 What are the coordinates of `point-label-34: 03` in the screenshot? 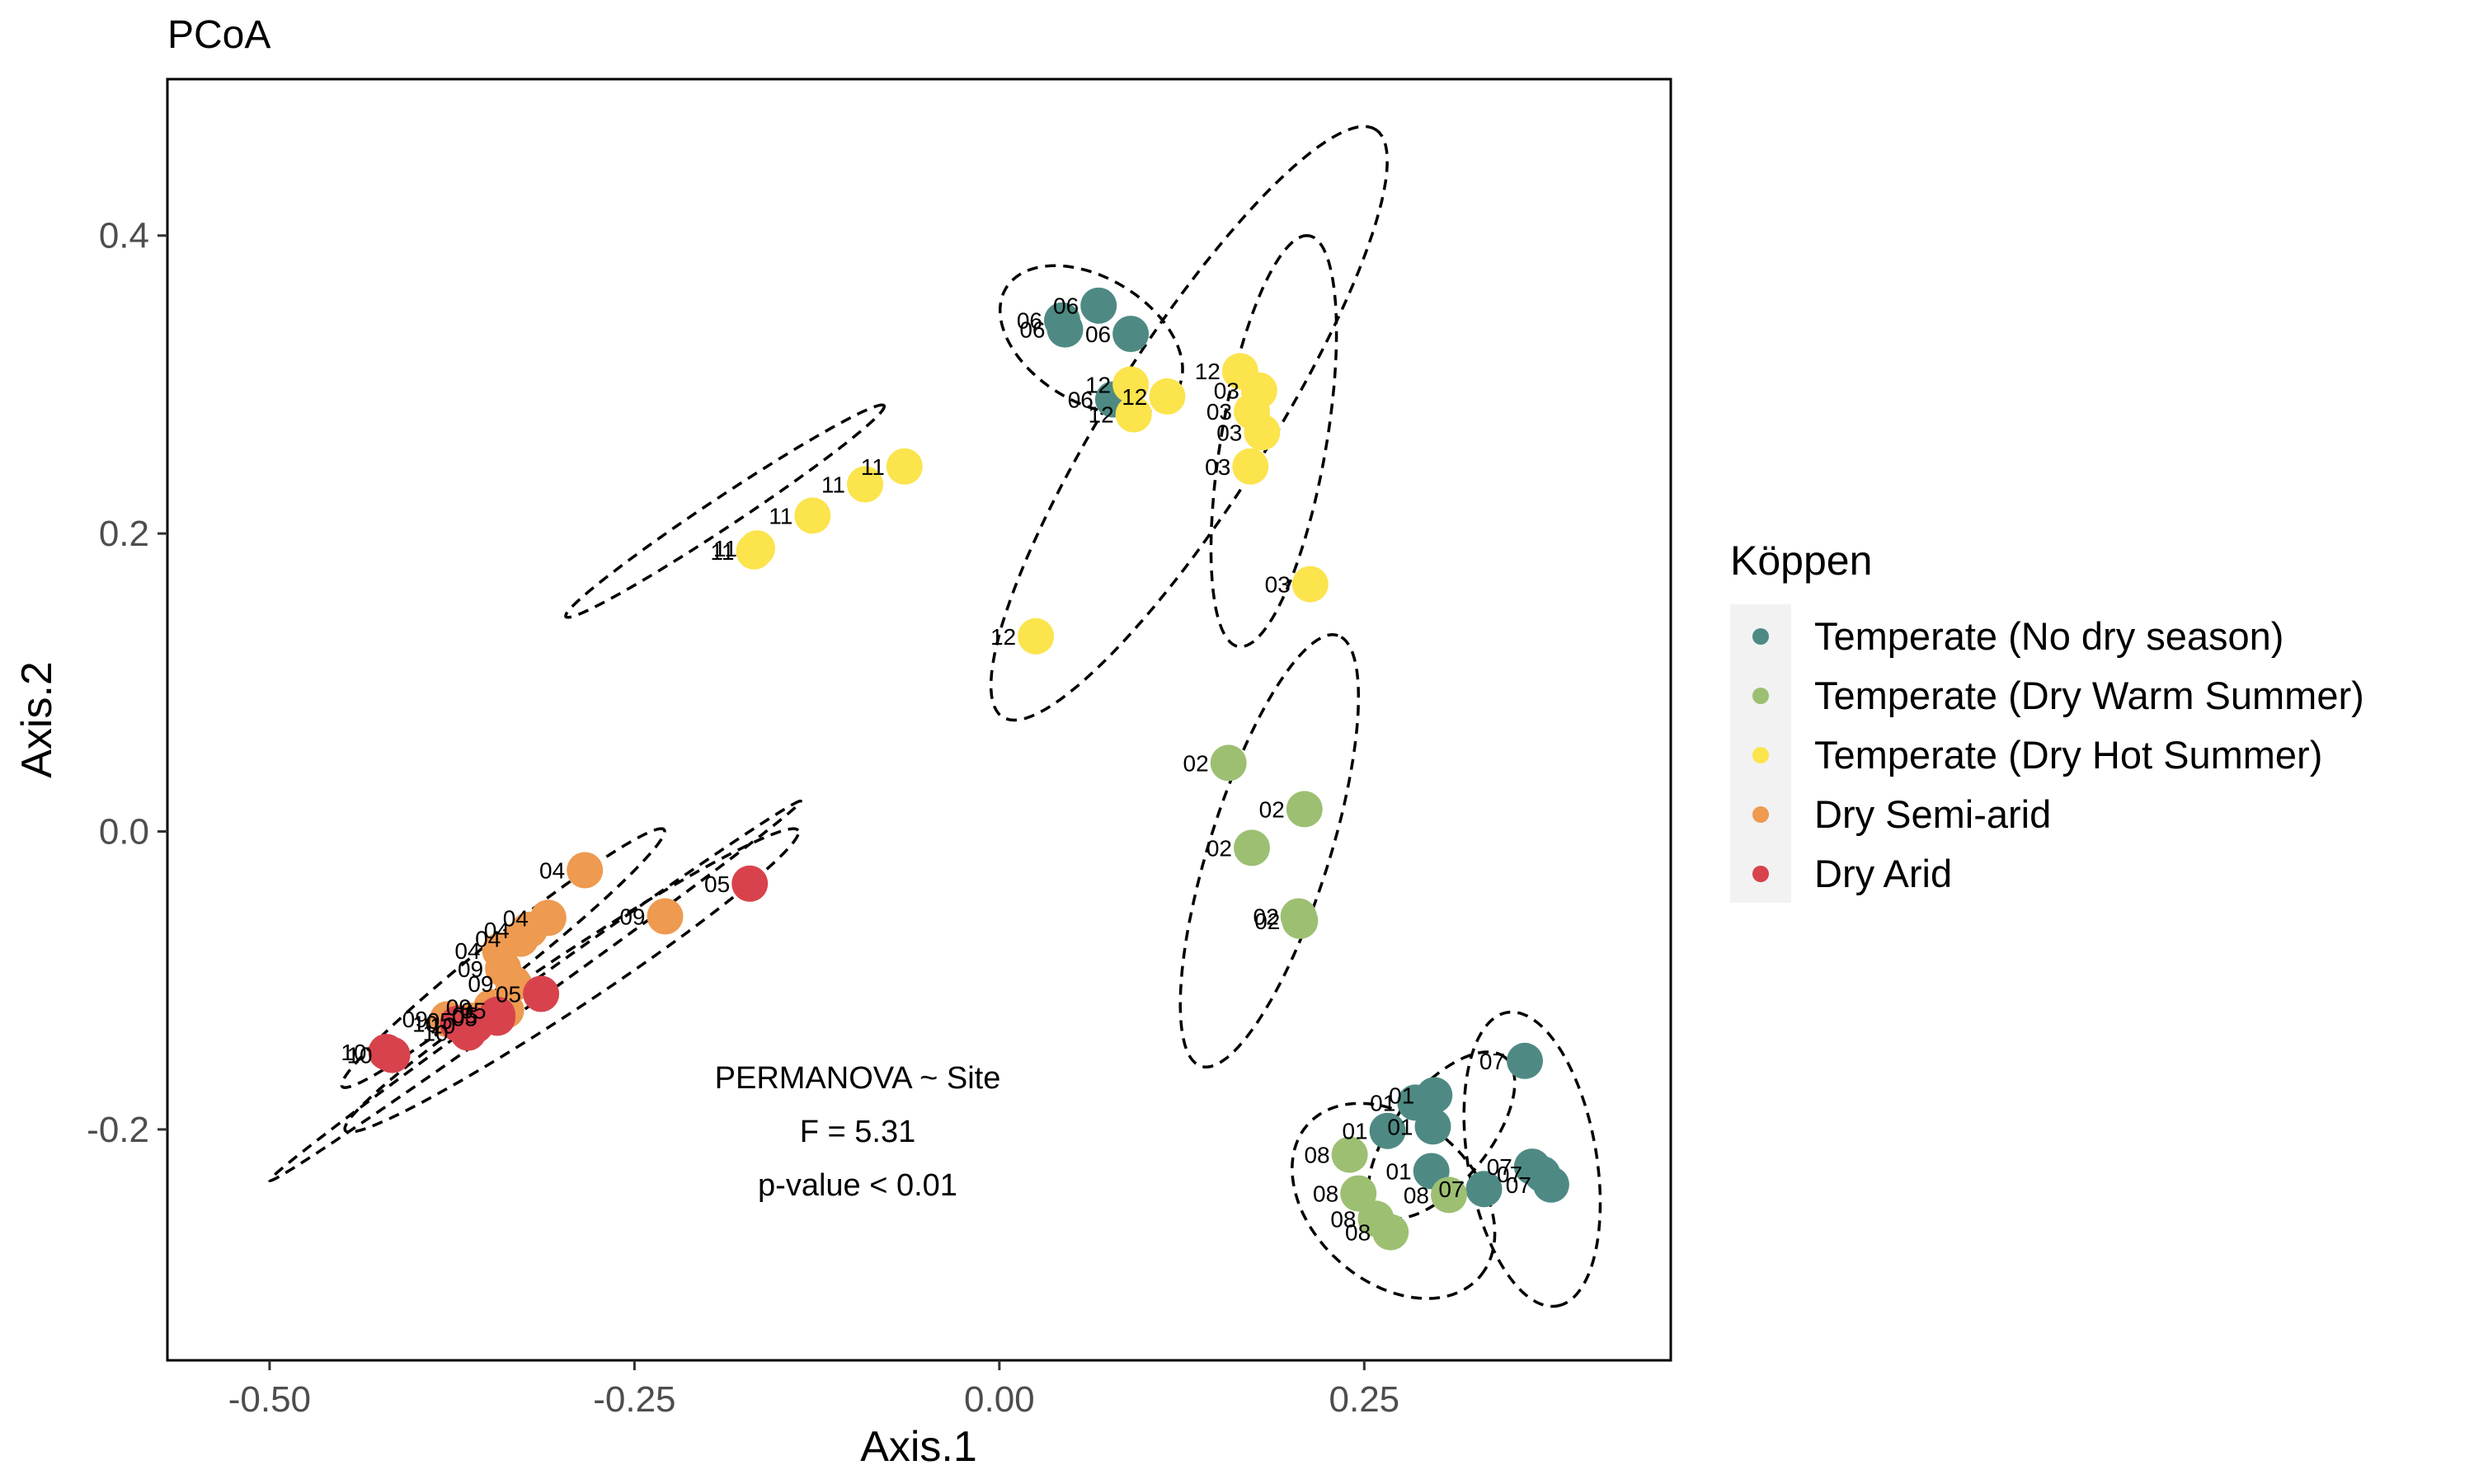 It's located at (1278, 585).